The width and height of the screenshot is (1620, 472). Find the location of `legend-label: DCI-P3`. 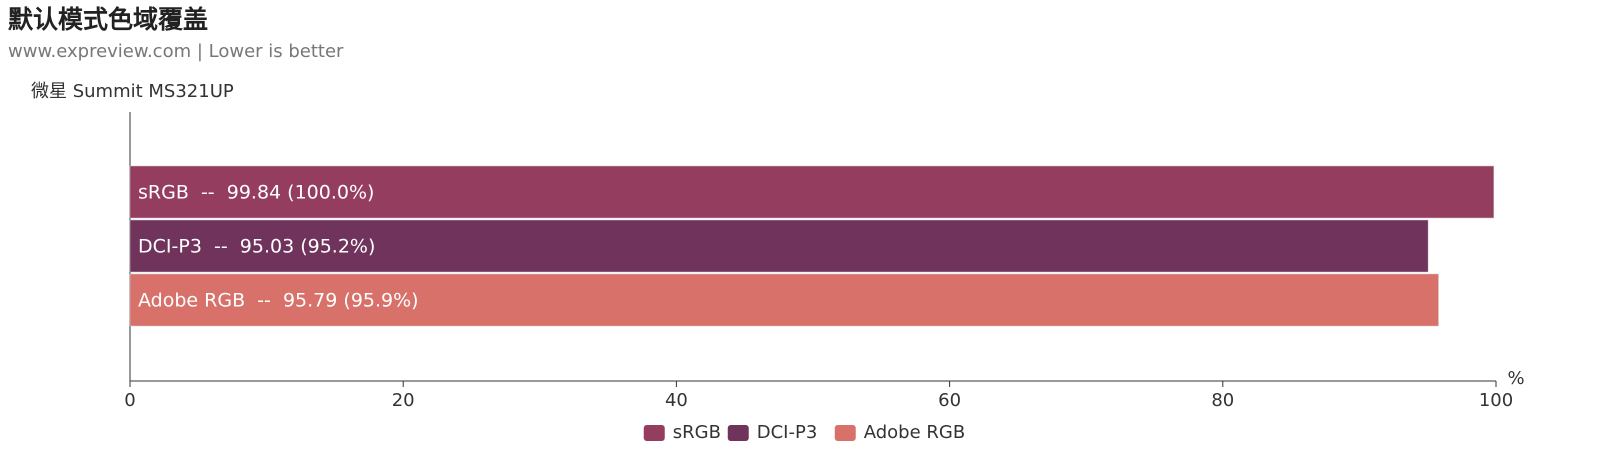

legend-label: DCI-P3 is located at coordinates (787, 432).